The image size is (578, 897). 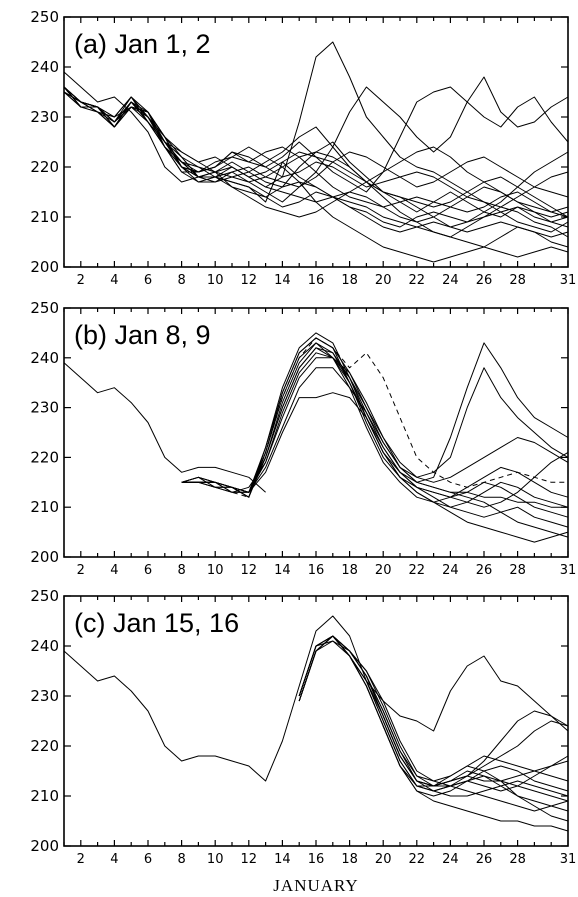 I want to click on x-tick-labels-c: 2 4 6 8 10 12 14 16 18 20 22 24 26 28 31, so click(x=327, y=859).